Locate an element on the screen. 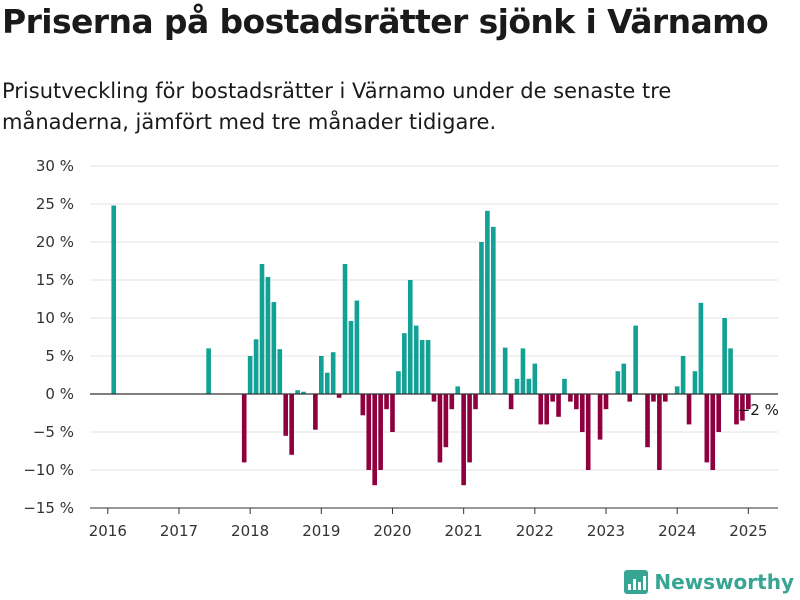 The width and height of the screenshot is (800, 600). x-tick-label: 2021 is located at coordinates (464, 531).